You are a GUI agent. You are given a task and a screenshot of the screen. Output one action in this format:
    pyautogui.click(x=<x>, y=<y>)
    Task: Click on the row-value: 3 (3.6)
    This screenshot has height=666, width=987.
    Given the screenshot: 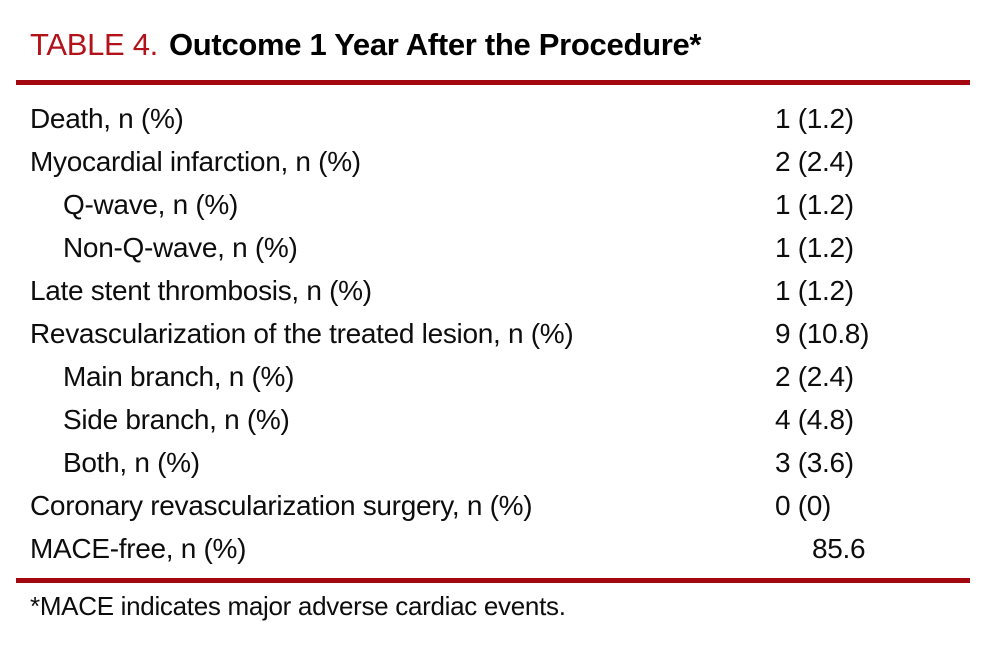 What is the action you would take?
    pyautogui.click(x=814, y=462)
    